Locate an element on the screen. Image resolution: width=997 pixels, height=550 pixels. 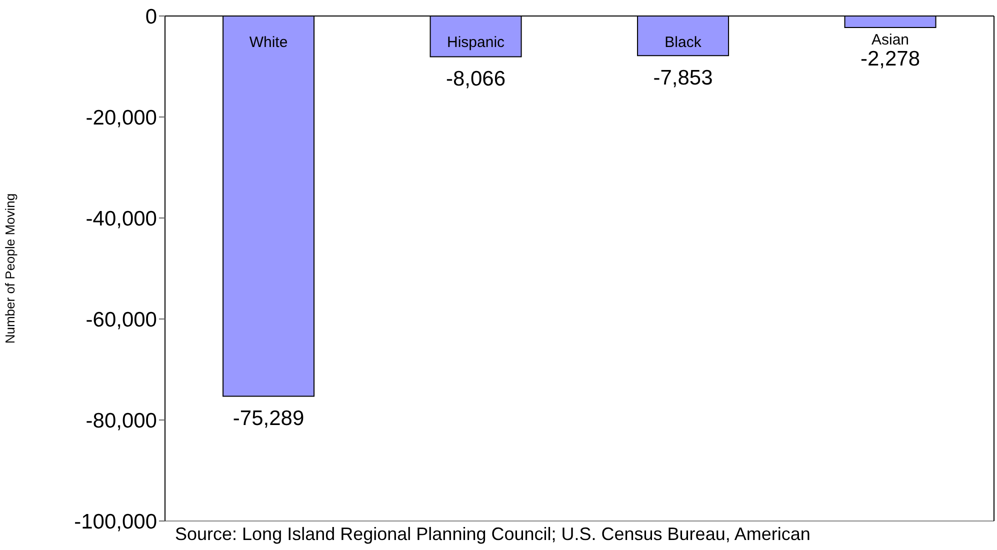
data-label: -7,853 is located at coordinates (683, 78).